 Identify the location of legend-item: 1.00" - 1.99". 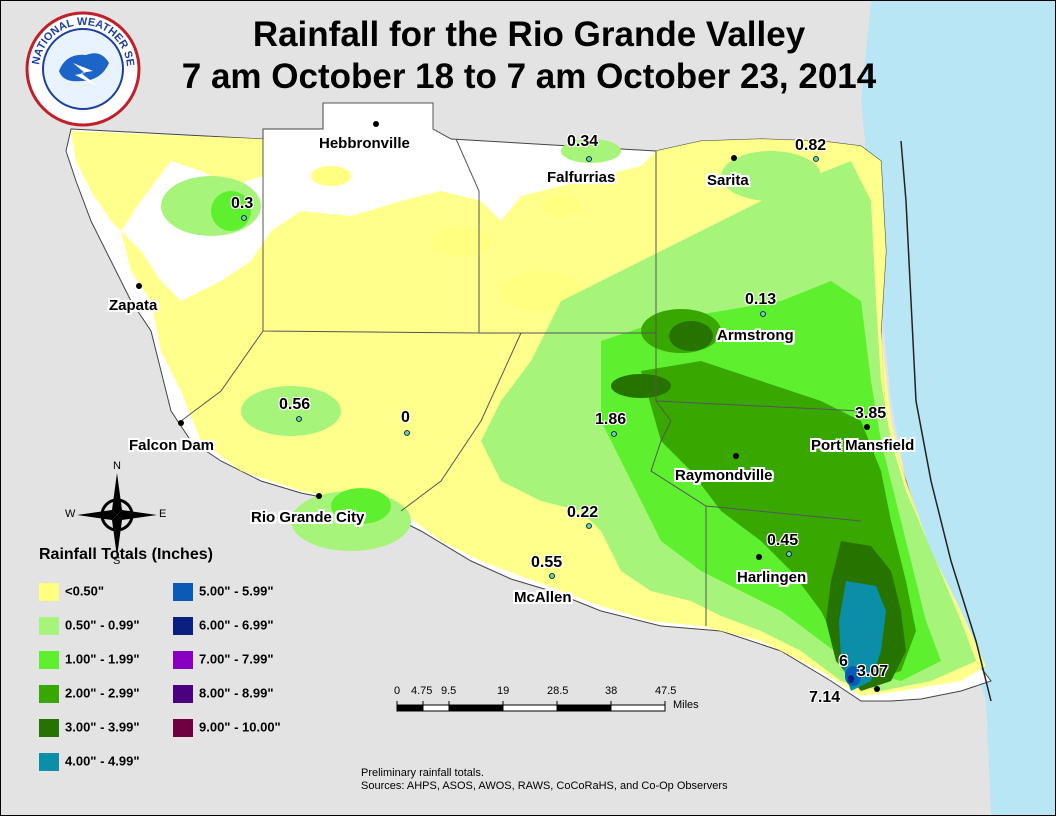
(89, 659).